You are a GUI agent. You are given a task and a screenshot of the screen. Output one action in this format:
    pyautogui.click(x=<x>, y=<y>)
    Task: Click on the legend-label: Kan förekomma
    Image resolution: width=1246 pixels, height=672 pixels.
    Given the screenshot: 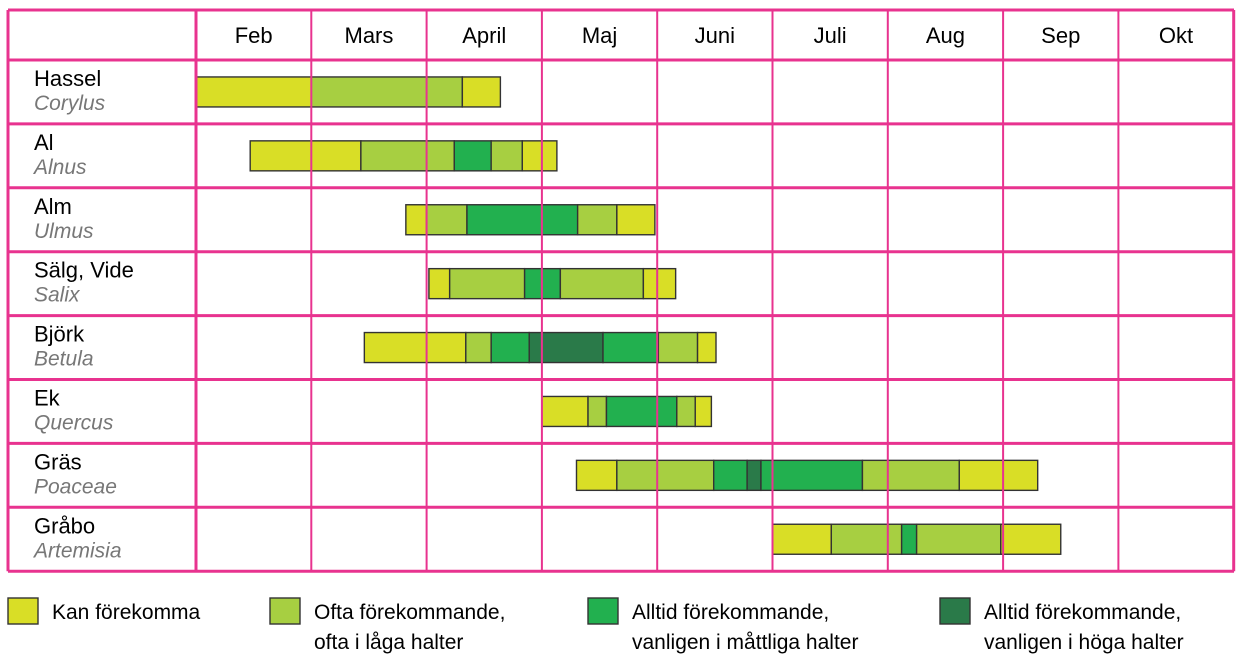 What is the action you would take?
    pyautogui.click(x=126, y=612)
    